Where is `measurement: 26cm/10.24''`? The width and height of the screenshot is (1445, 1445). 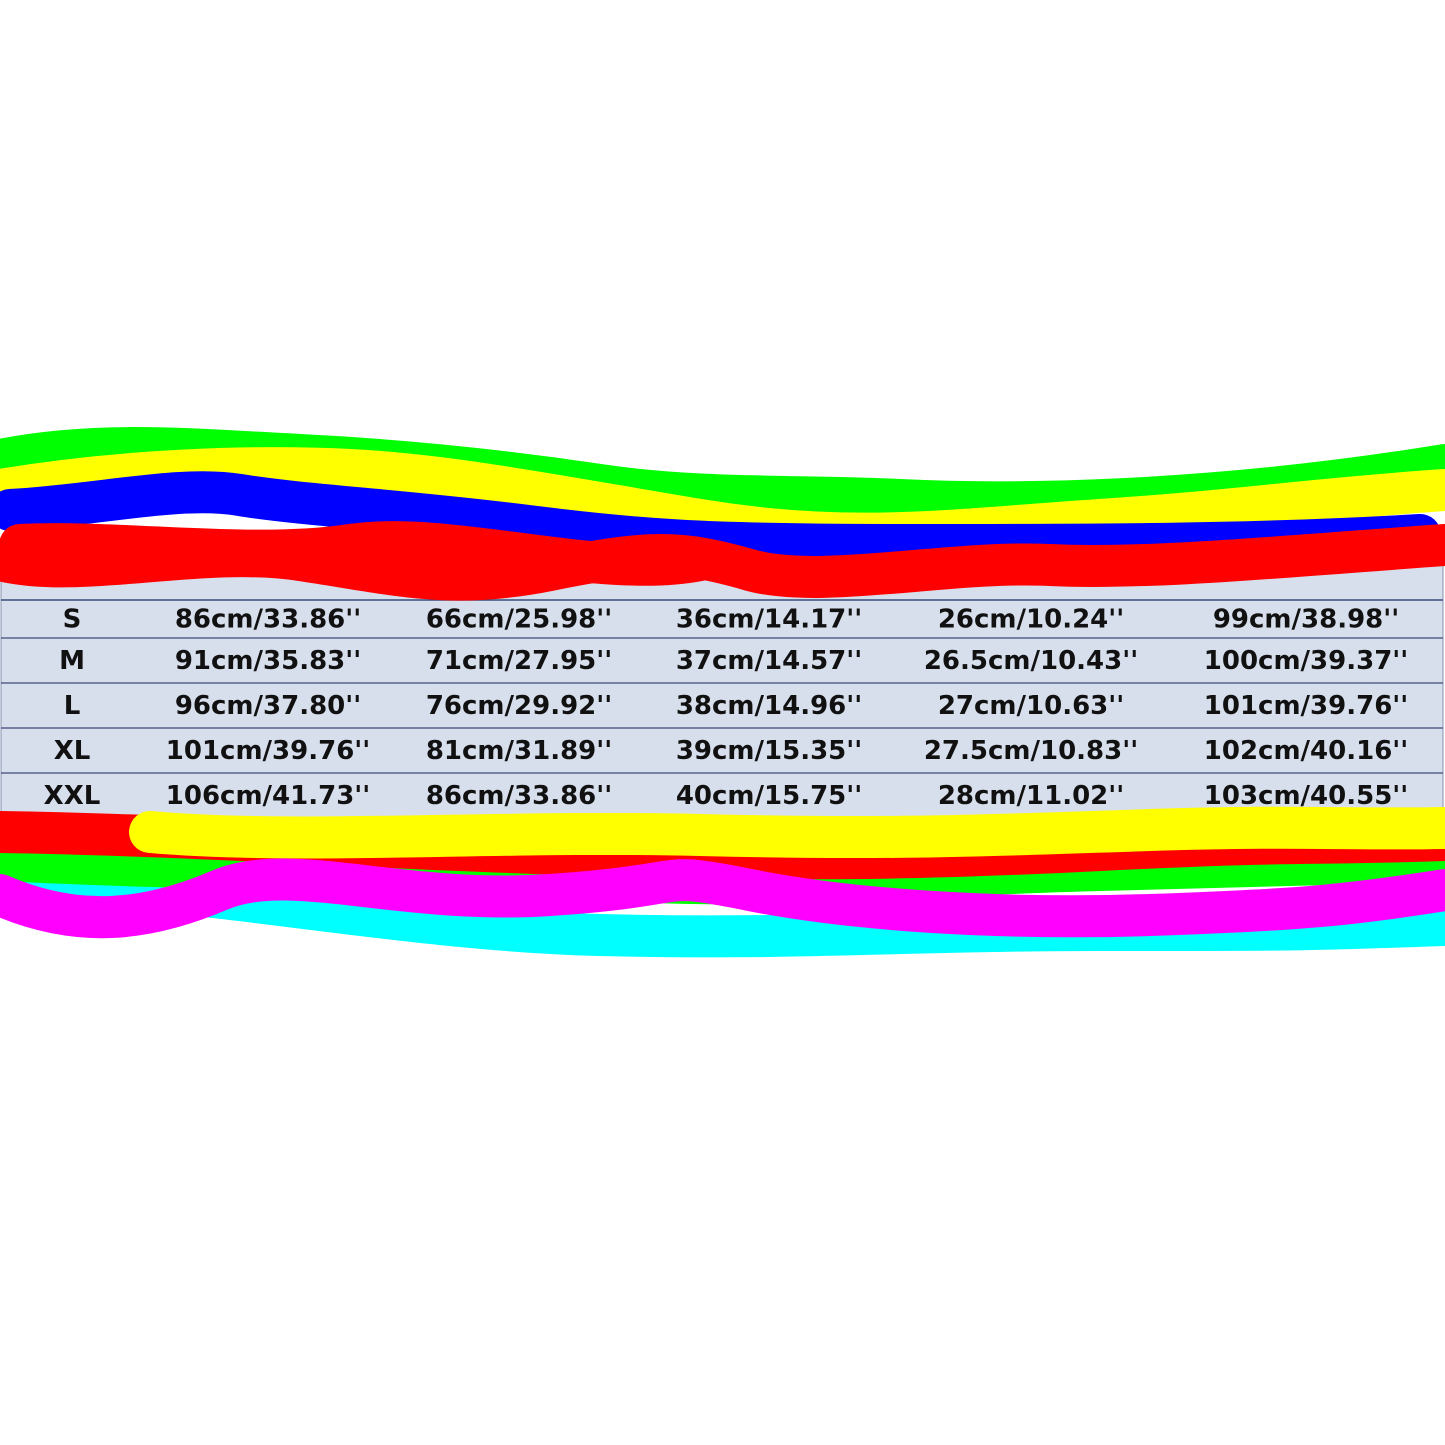 measurement: 26cm/10.24'' is located at coordinates (1031, 620).